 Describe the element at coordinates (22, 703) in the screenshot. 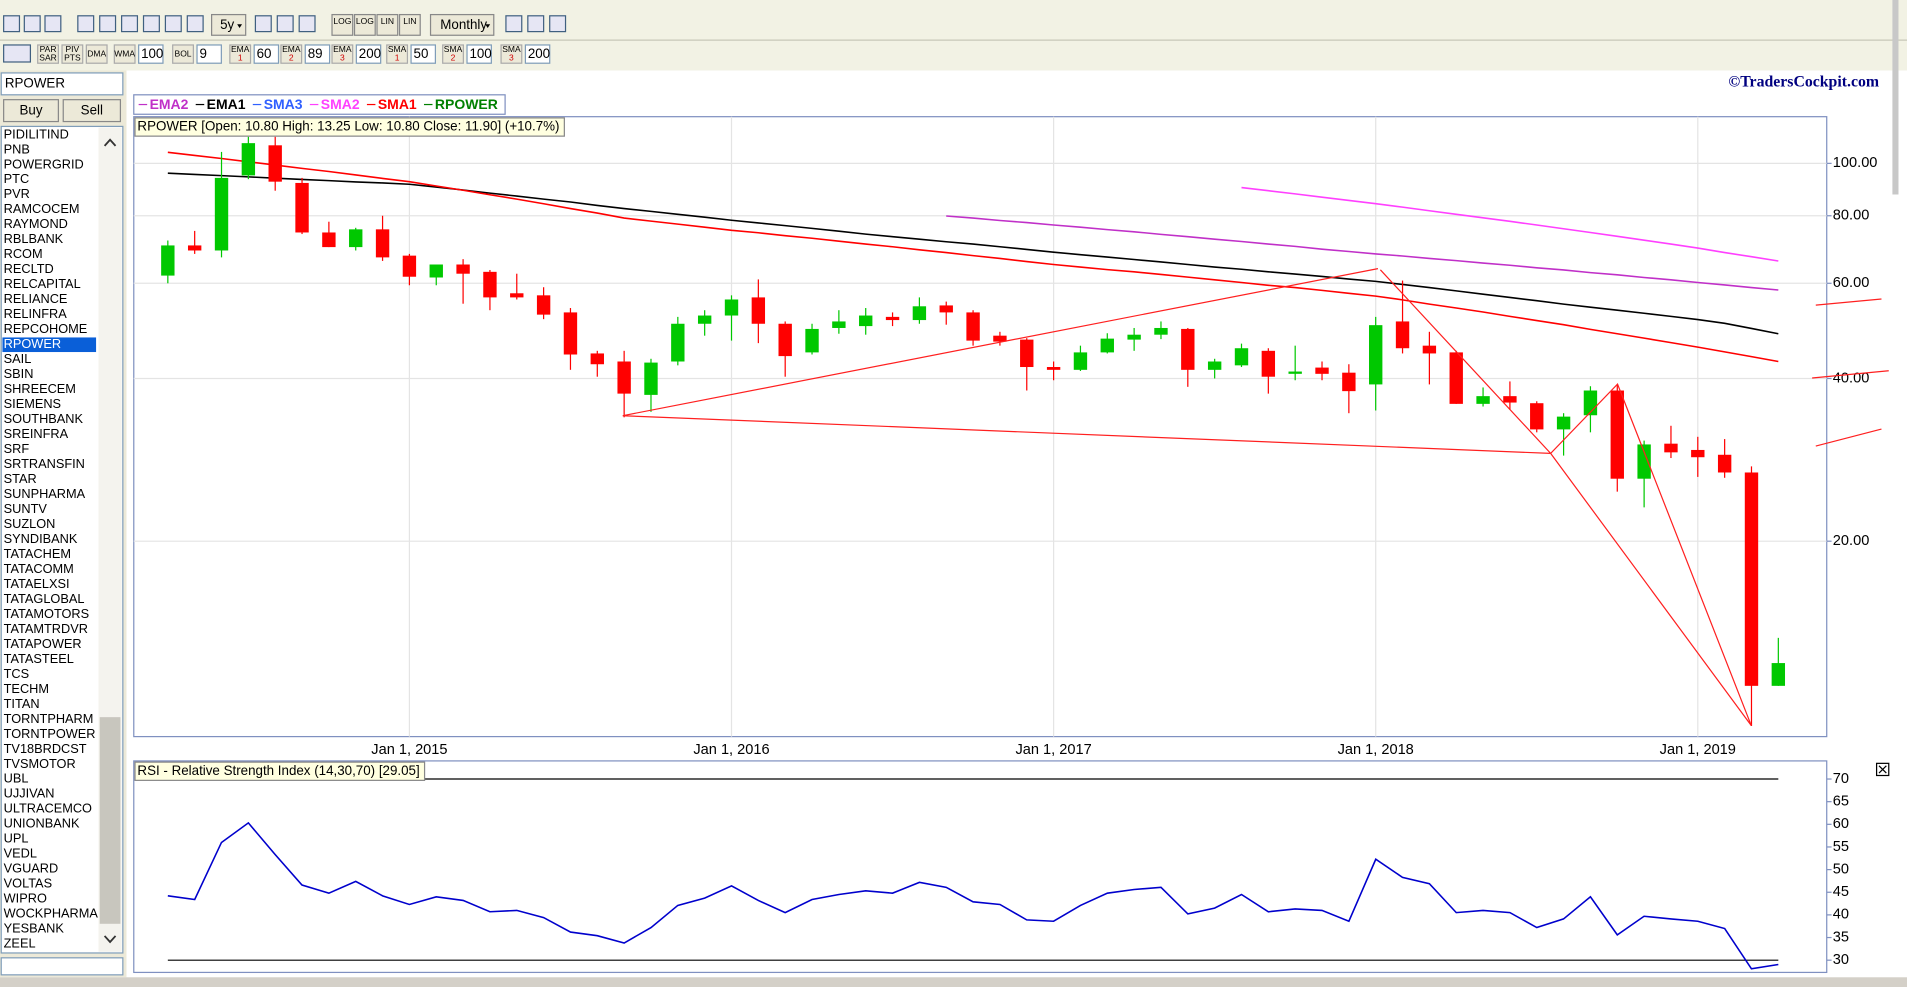

I see `symbol-item: TITAN` at that location.